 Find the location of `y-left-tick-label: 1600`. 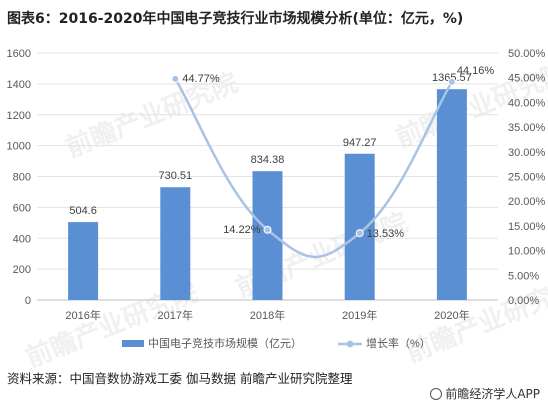

y-left-tick-label: 1600 is located at coordinates (19, 54).